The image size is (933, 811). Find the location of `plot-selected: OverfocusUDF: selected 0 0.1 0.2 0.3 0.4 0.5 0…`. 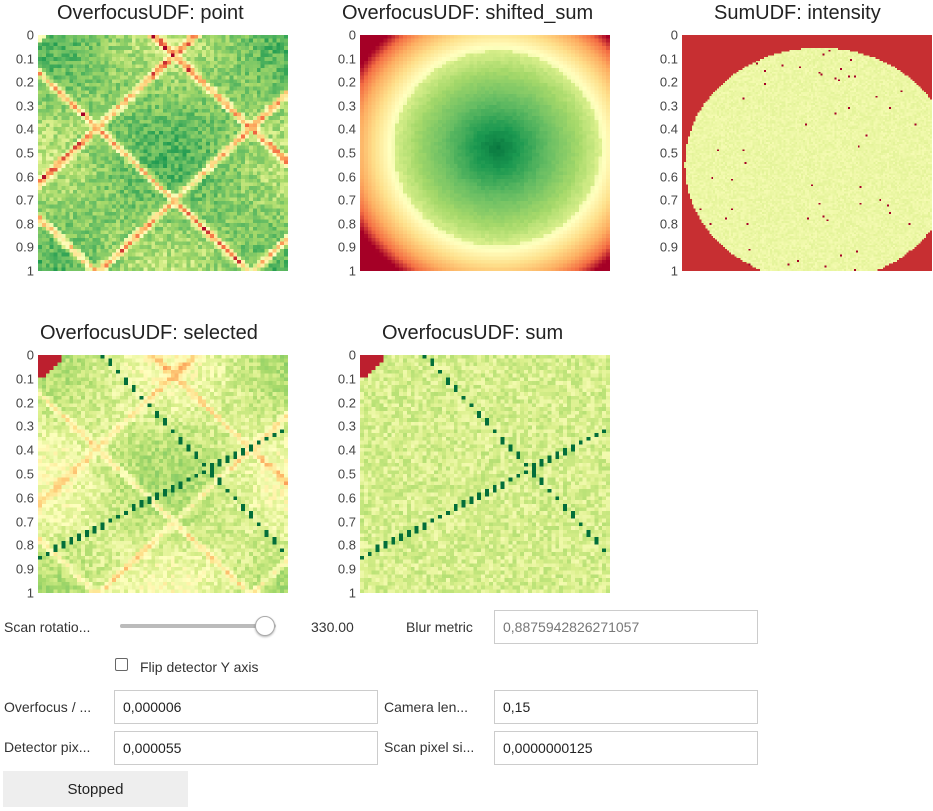

plot-selected: OverfocusUDF: selected 0 0.1 0.2 0.3 0.4 0.5 0… is located at coordinates (150, 465).